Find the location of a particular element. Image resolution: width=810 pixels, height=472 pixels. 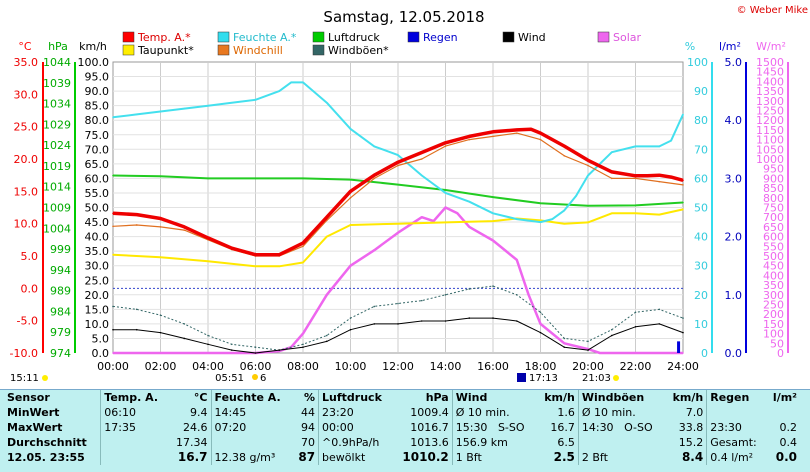

solar-tick-label: 650 is located at coordinates (773, 227).